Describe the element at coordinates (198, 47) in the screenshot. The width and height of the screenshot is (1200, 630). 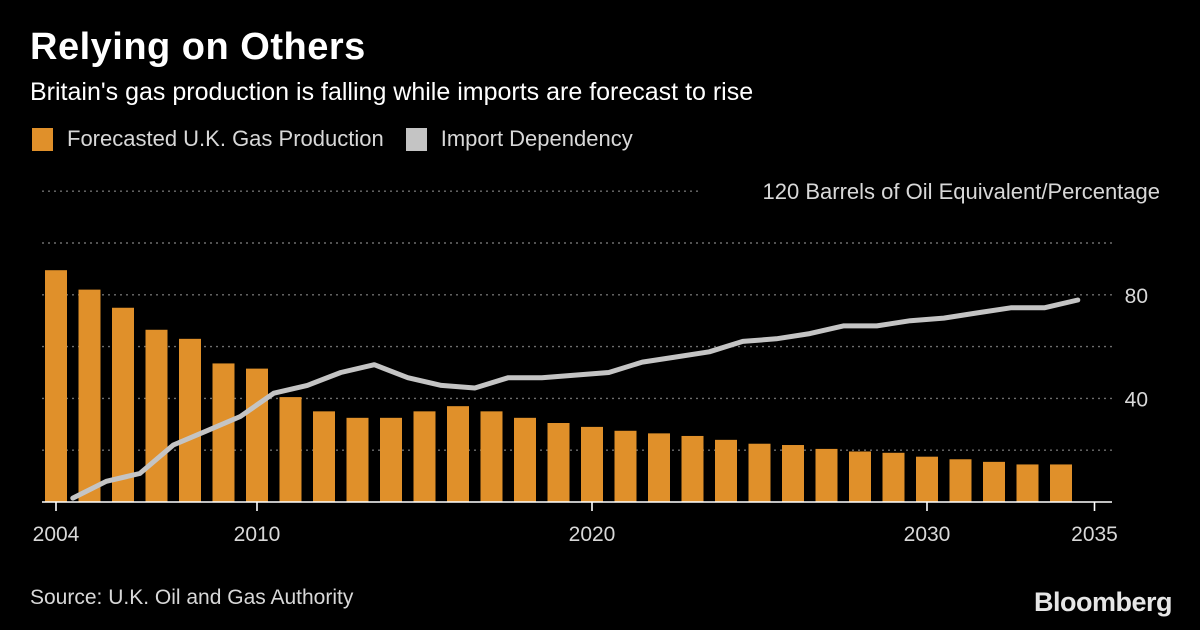
I see `chart-title: Relying on Others` at that location.